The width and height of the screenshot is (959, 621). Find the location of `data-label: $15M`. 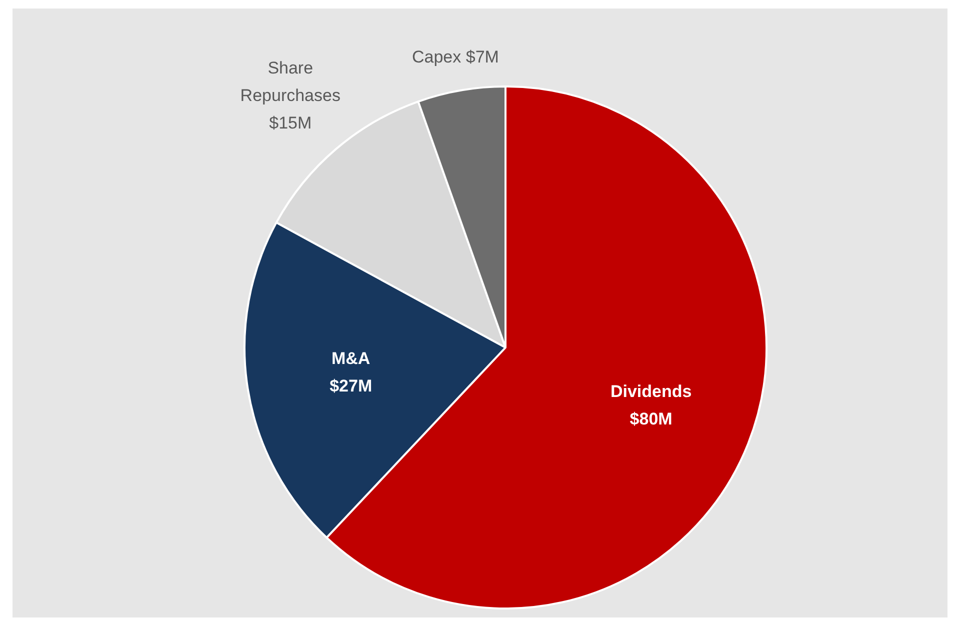

data-label: $15M is located at coordinates (290, 122).